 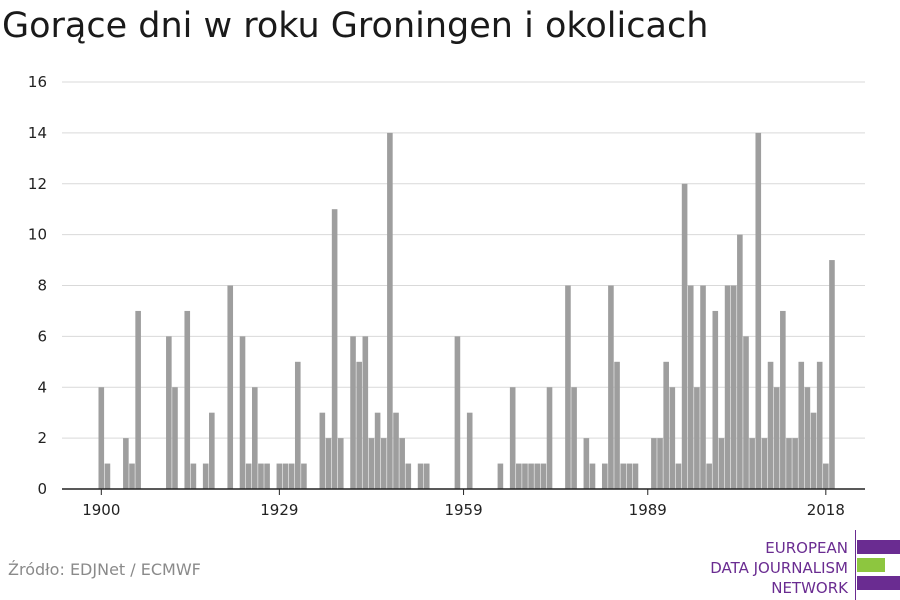 What do you see at coordinates (463, 510) in the screenshot?
I see `x-tick-label: 1959` at bounding box center [463, 510].